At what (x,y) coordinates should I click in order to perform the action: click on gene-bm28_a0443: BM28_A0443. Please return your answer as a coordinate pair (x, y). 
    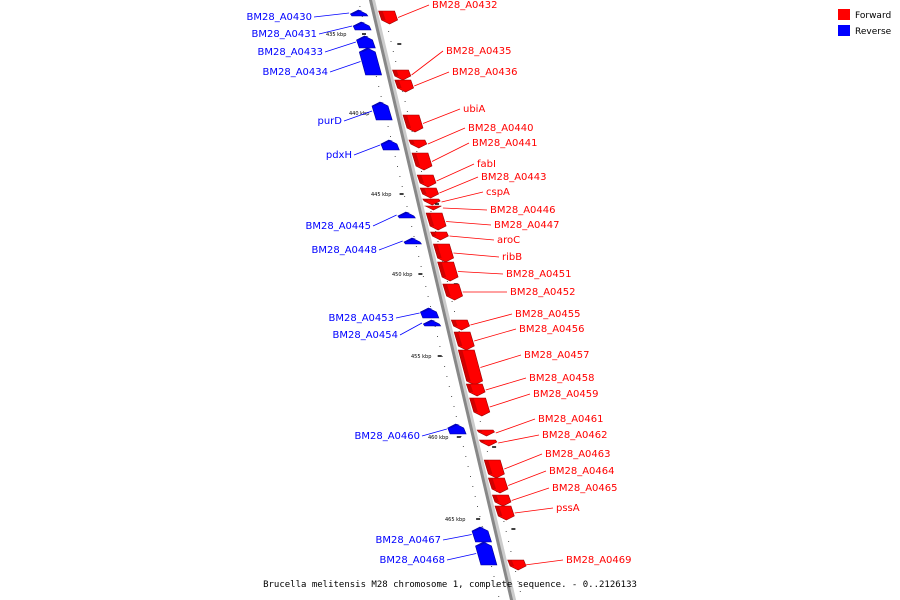
    Looking at the image, I should click on (483, 185).